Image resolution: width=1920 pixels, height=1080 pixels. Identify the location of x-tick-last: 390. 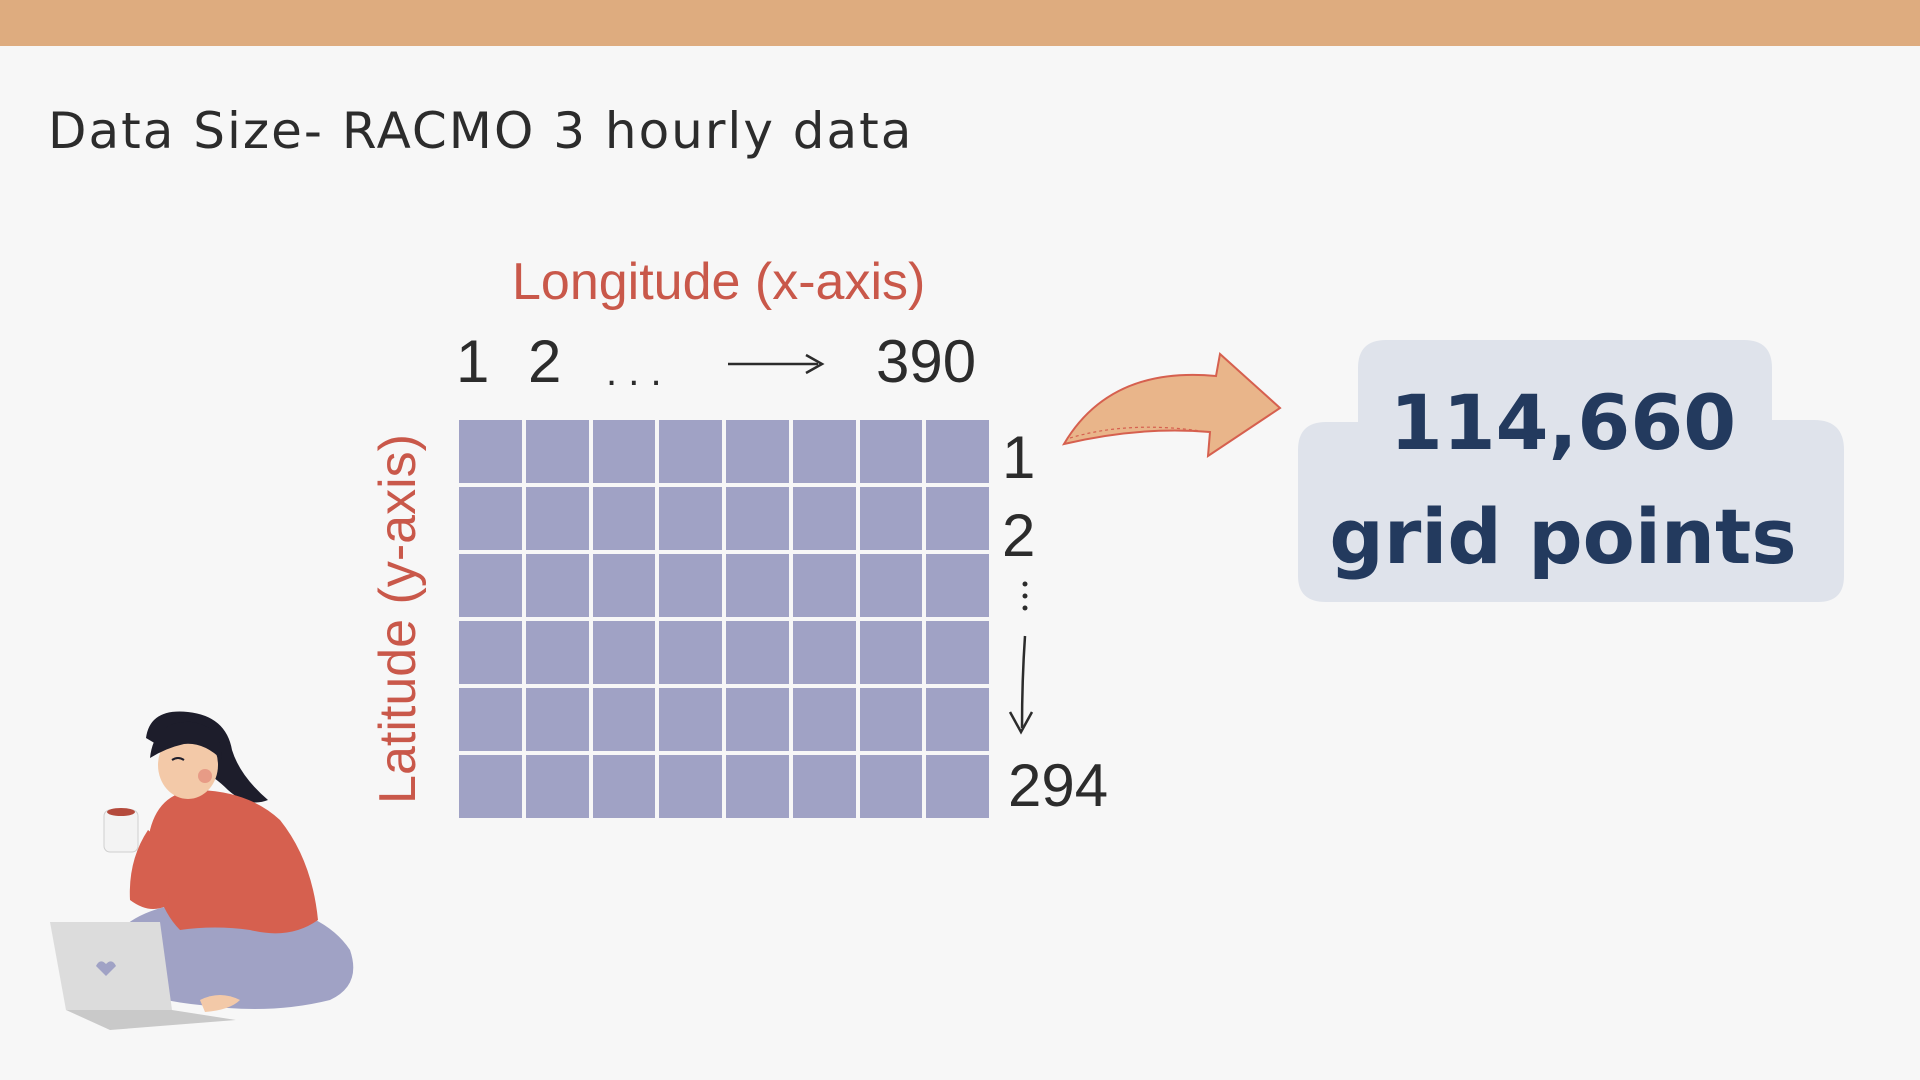
(926, 361).